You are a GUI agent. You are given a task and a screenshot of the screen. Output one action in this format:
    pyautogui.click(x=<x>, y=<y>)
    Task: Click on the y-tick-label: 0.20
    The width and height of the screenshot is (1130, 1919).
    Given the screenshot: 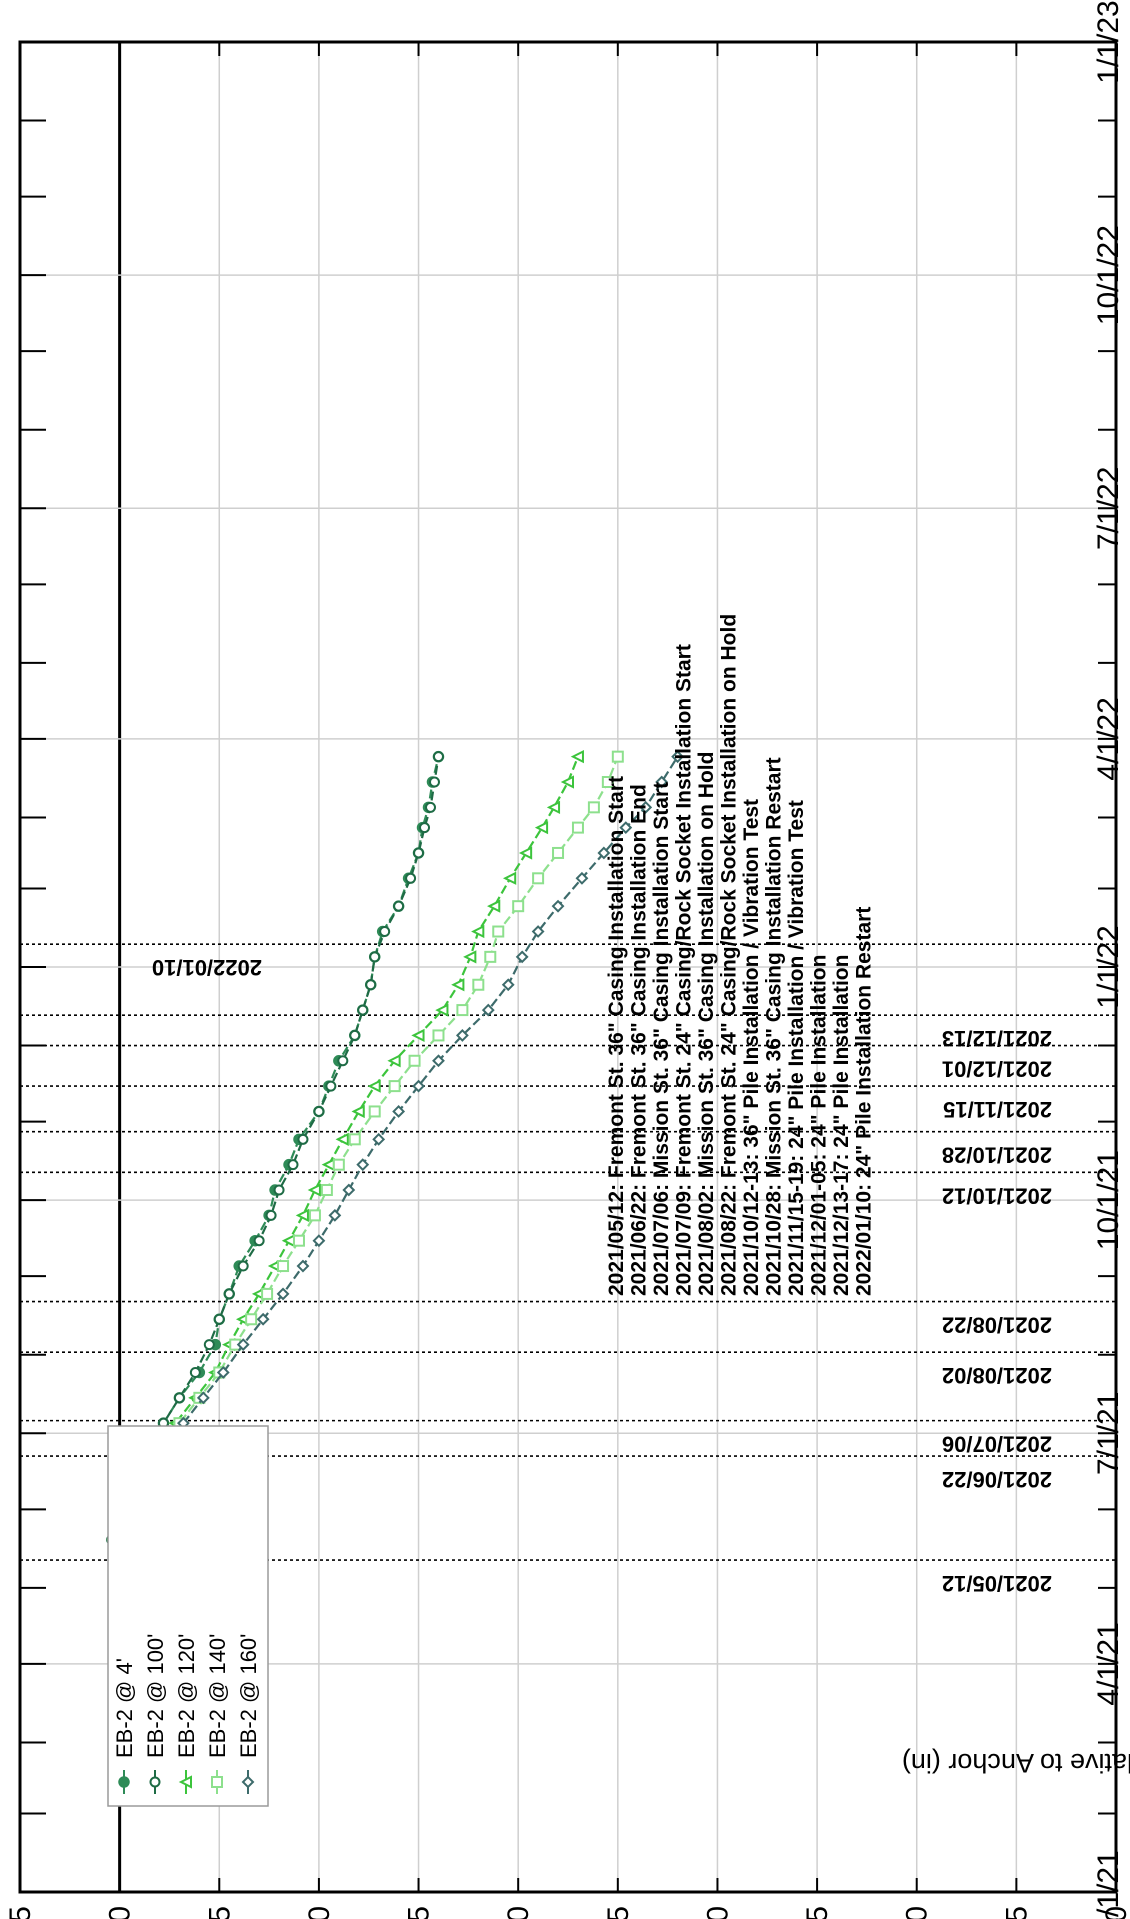 What is the action you would take?
    pyautogui.click(x=518, y=1912)
    